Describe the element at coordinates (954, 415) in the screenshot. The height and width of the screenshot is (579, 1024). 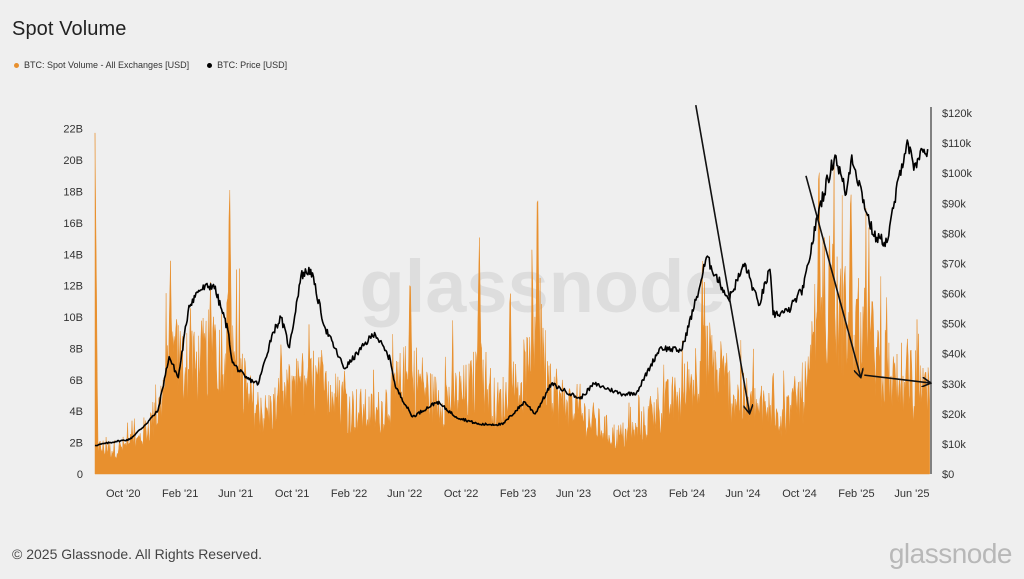
I see `y-right-tick-label: $20k` at that location.